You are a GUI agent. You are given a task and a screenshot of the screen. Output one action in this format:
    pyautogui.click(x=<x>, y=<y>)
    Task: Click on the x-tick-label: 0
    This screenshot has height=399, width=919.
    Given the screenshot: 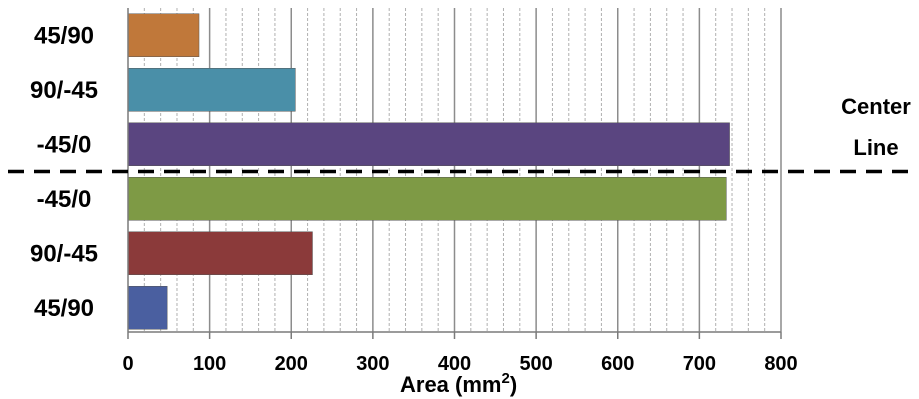 What is the action you would take?
    pyautogui.click(x=127, y=364)
    